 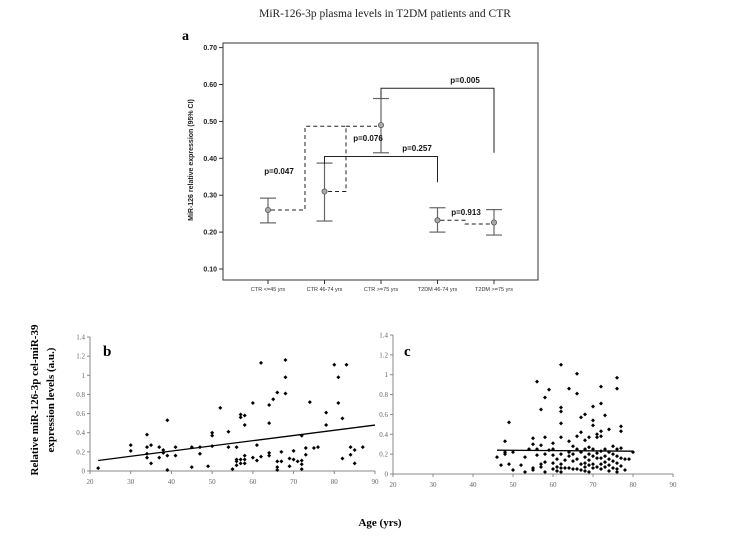 What do you see at coordinates (210, 270) in the screenshot?
I see `y-tick-label: 0.10` at bounding box center [210, 270].